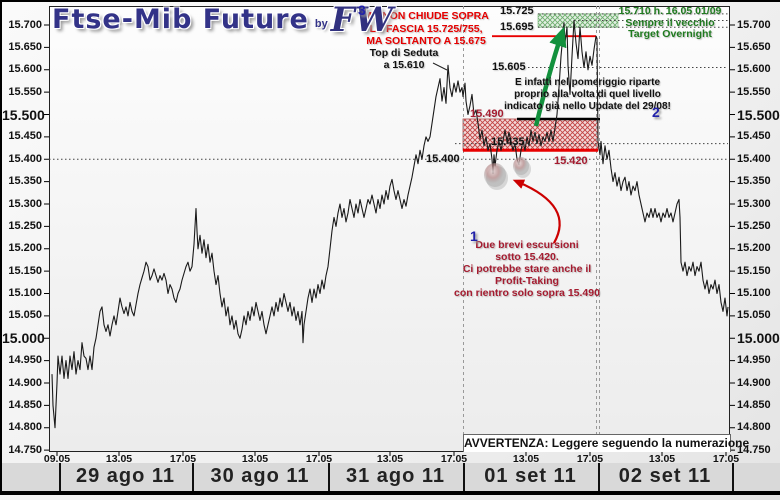 Image resolution: width=780 pixels, height=500 pixels. Describe the element at coordinates (25, 203) in the screenshot. I see `y-tick-label: 15.300` at that location.